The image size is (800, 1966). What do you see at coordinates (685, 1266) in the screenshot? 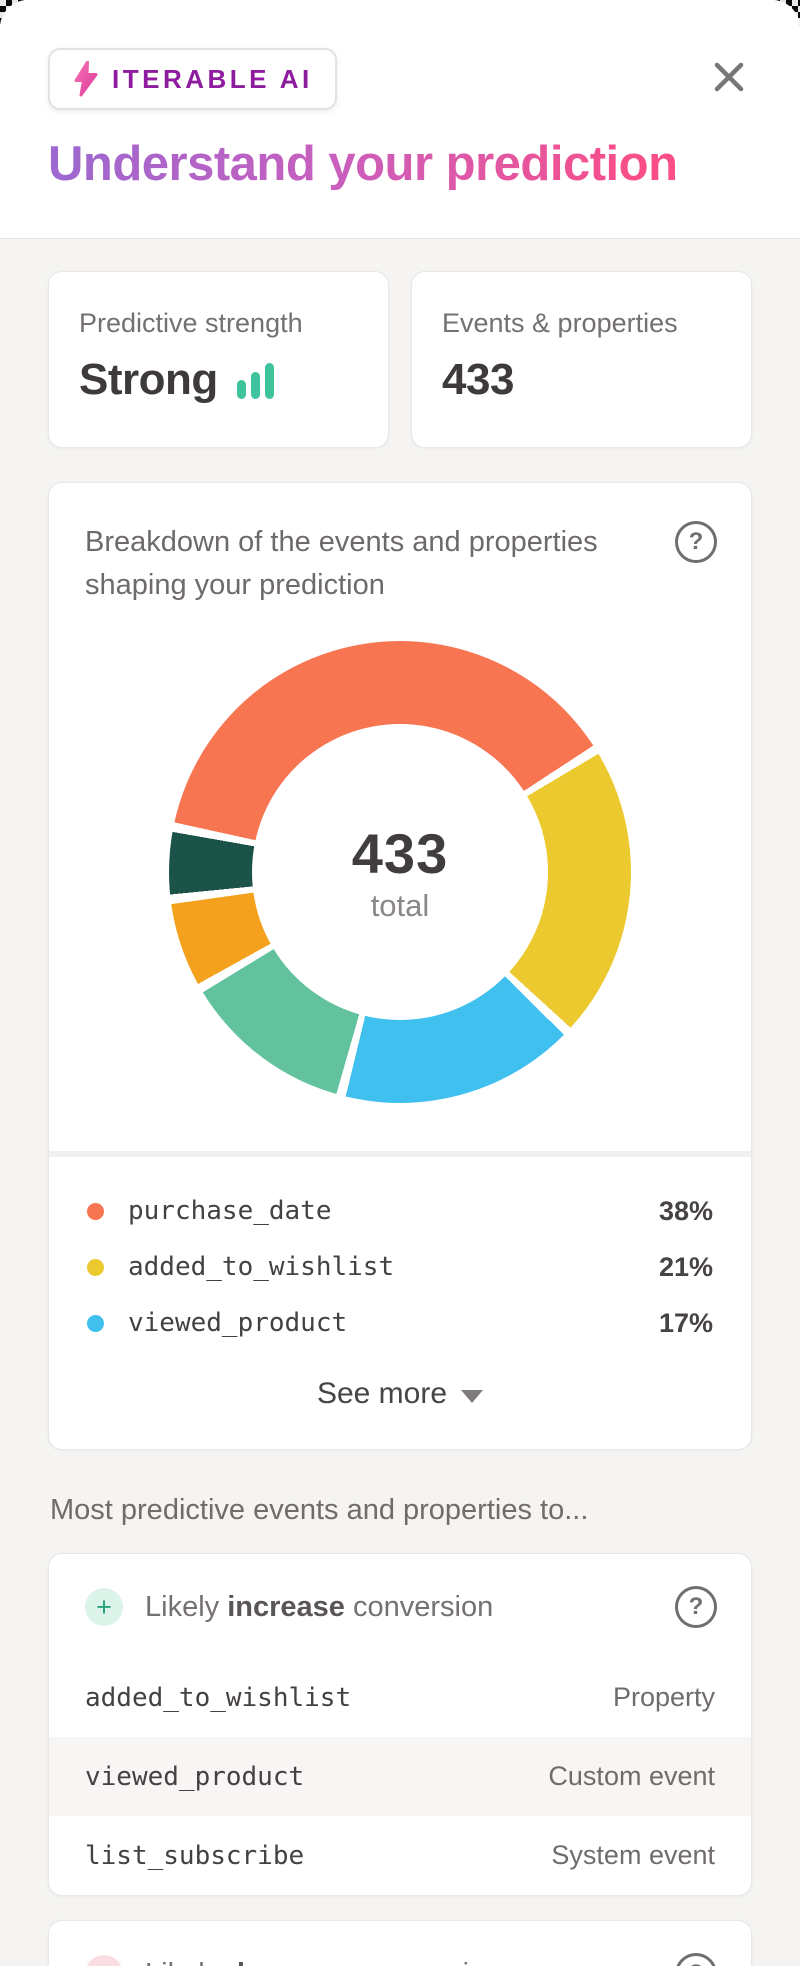
I see `legend-percent: 21%` at bounding box center [685, 1266].